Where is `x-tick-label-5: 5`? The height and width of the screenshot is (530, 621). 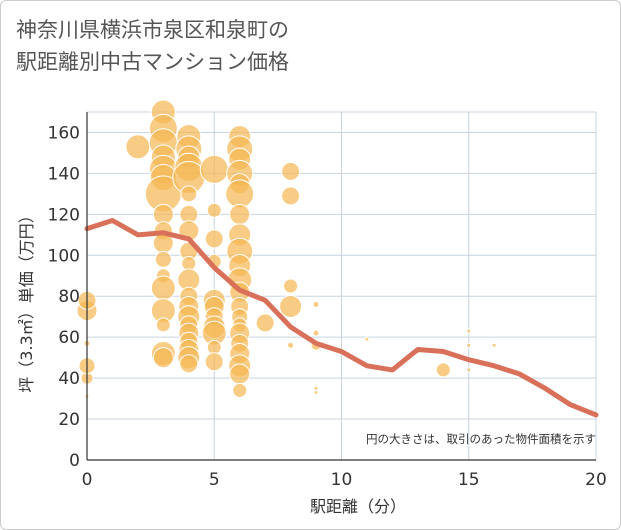
x-tick-label-5: 5 is located at coordinates (214, 480).